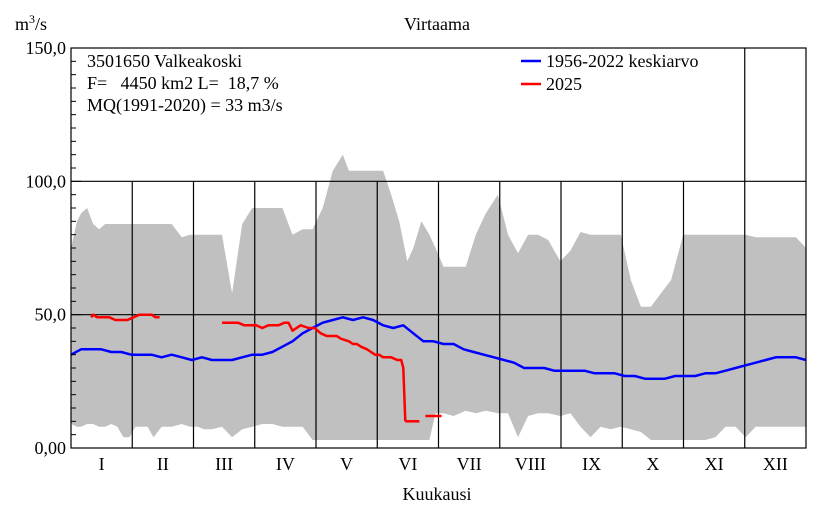 The width and height of the screenshot is (840, 520). Describe the element at coordinates (102, 464) in the screenshot. I see `month-label: I` at that location.